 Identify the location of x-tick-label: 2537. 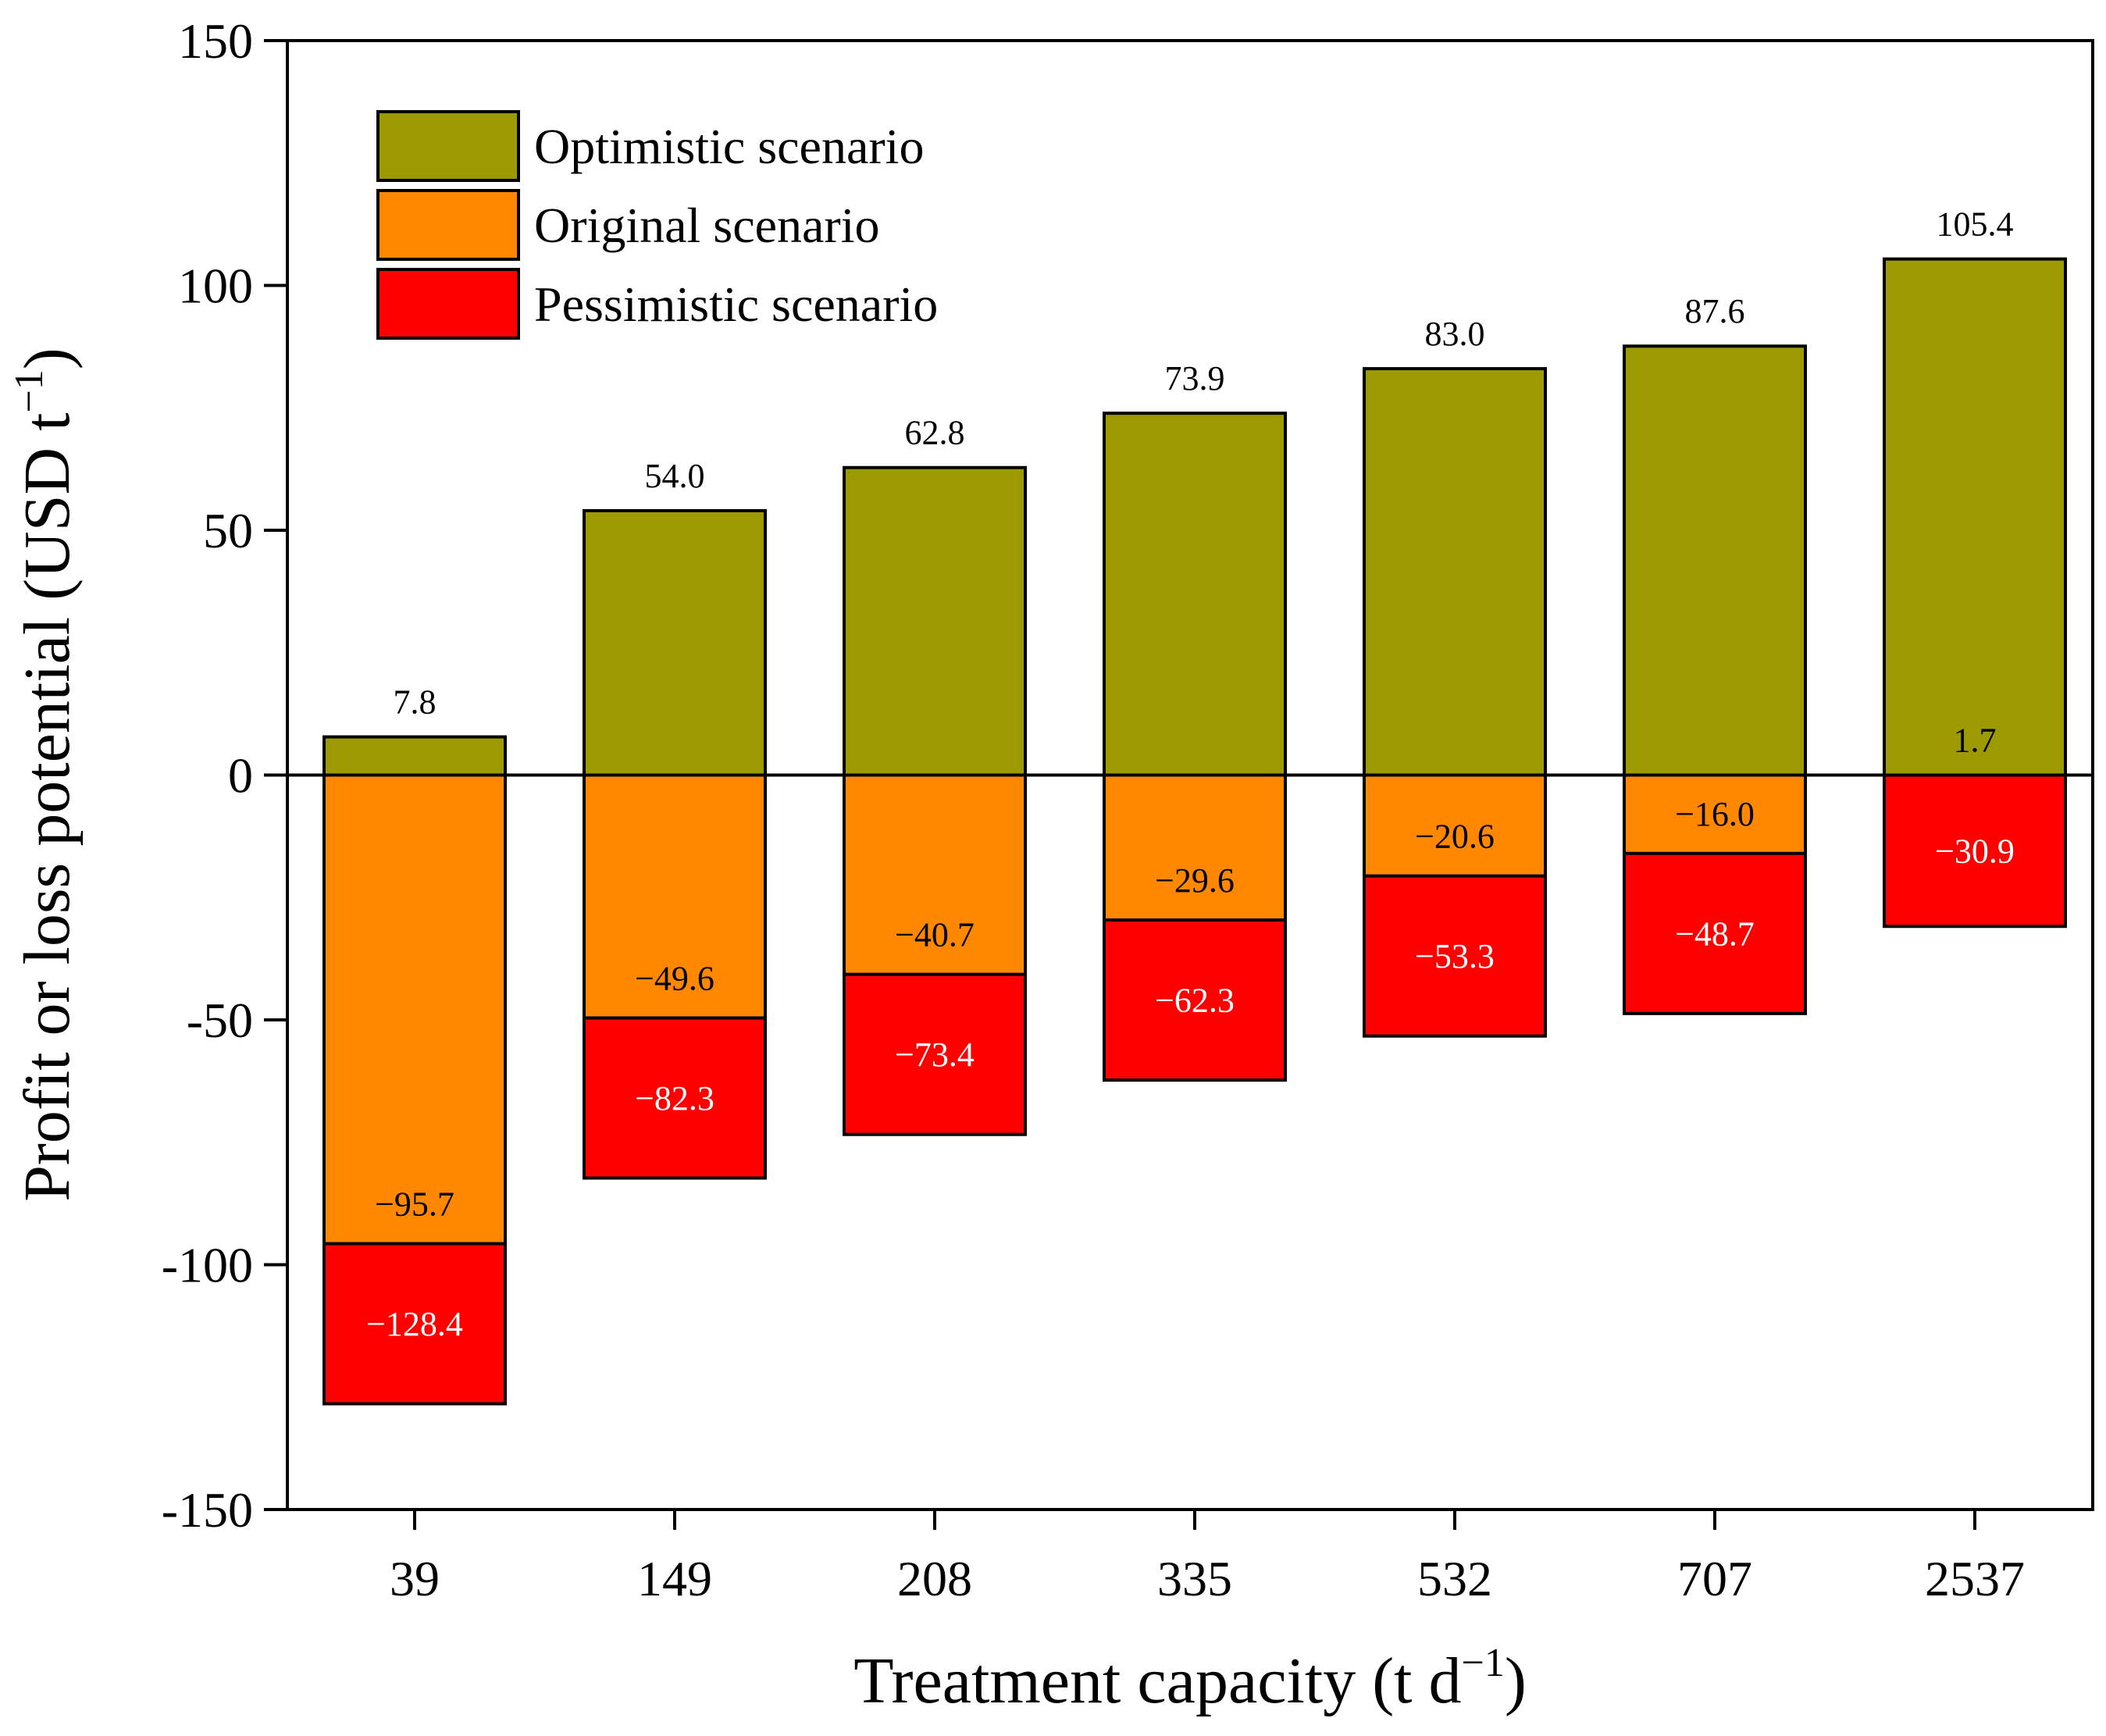
(1975, 1579).